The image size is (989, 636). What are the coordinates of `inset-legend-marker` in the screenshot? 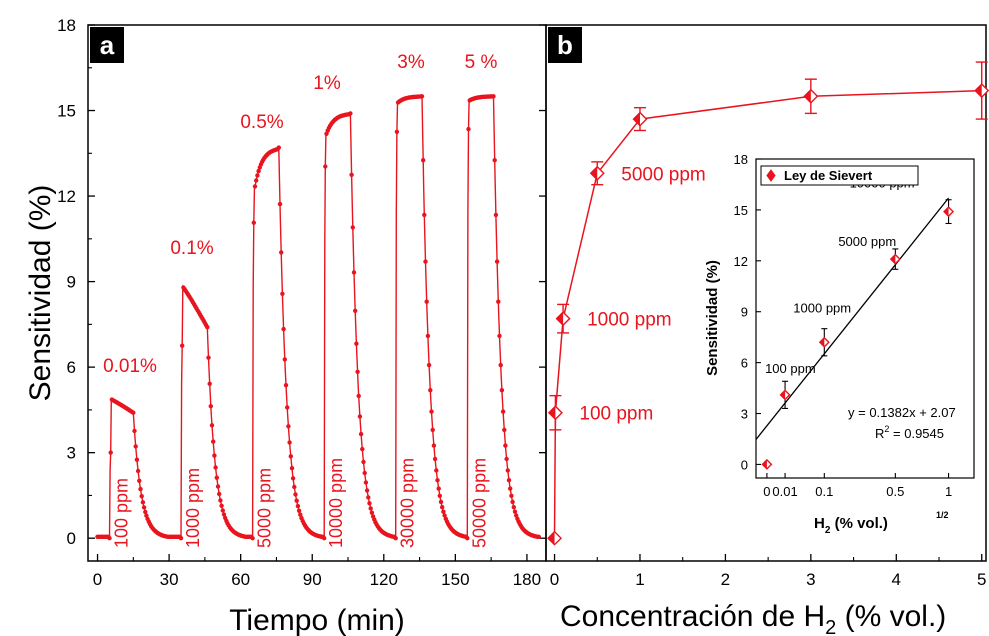 It's located at (771, 175).